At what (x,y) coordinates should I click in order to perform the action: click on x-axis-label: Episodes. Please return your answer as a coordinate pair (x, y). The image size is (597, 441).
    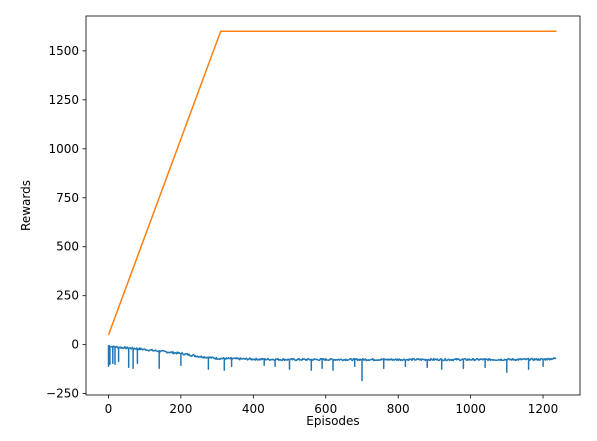
    Looking at the image, I should click on (332, 421).